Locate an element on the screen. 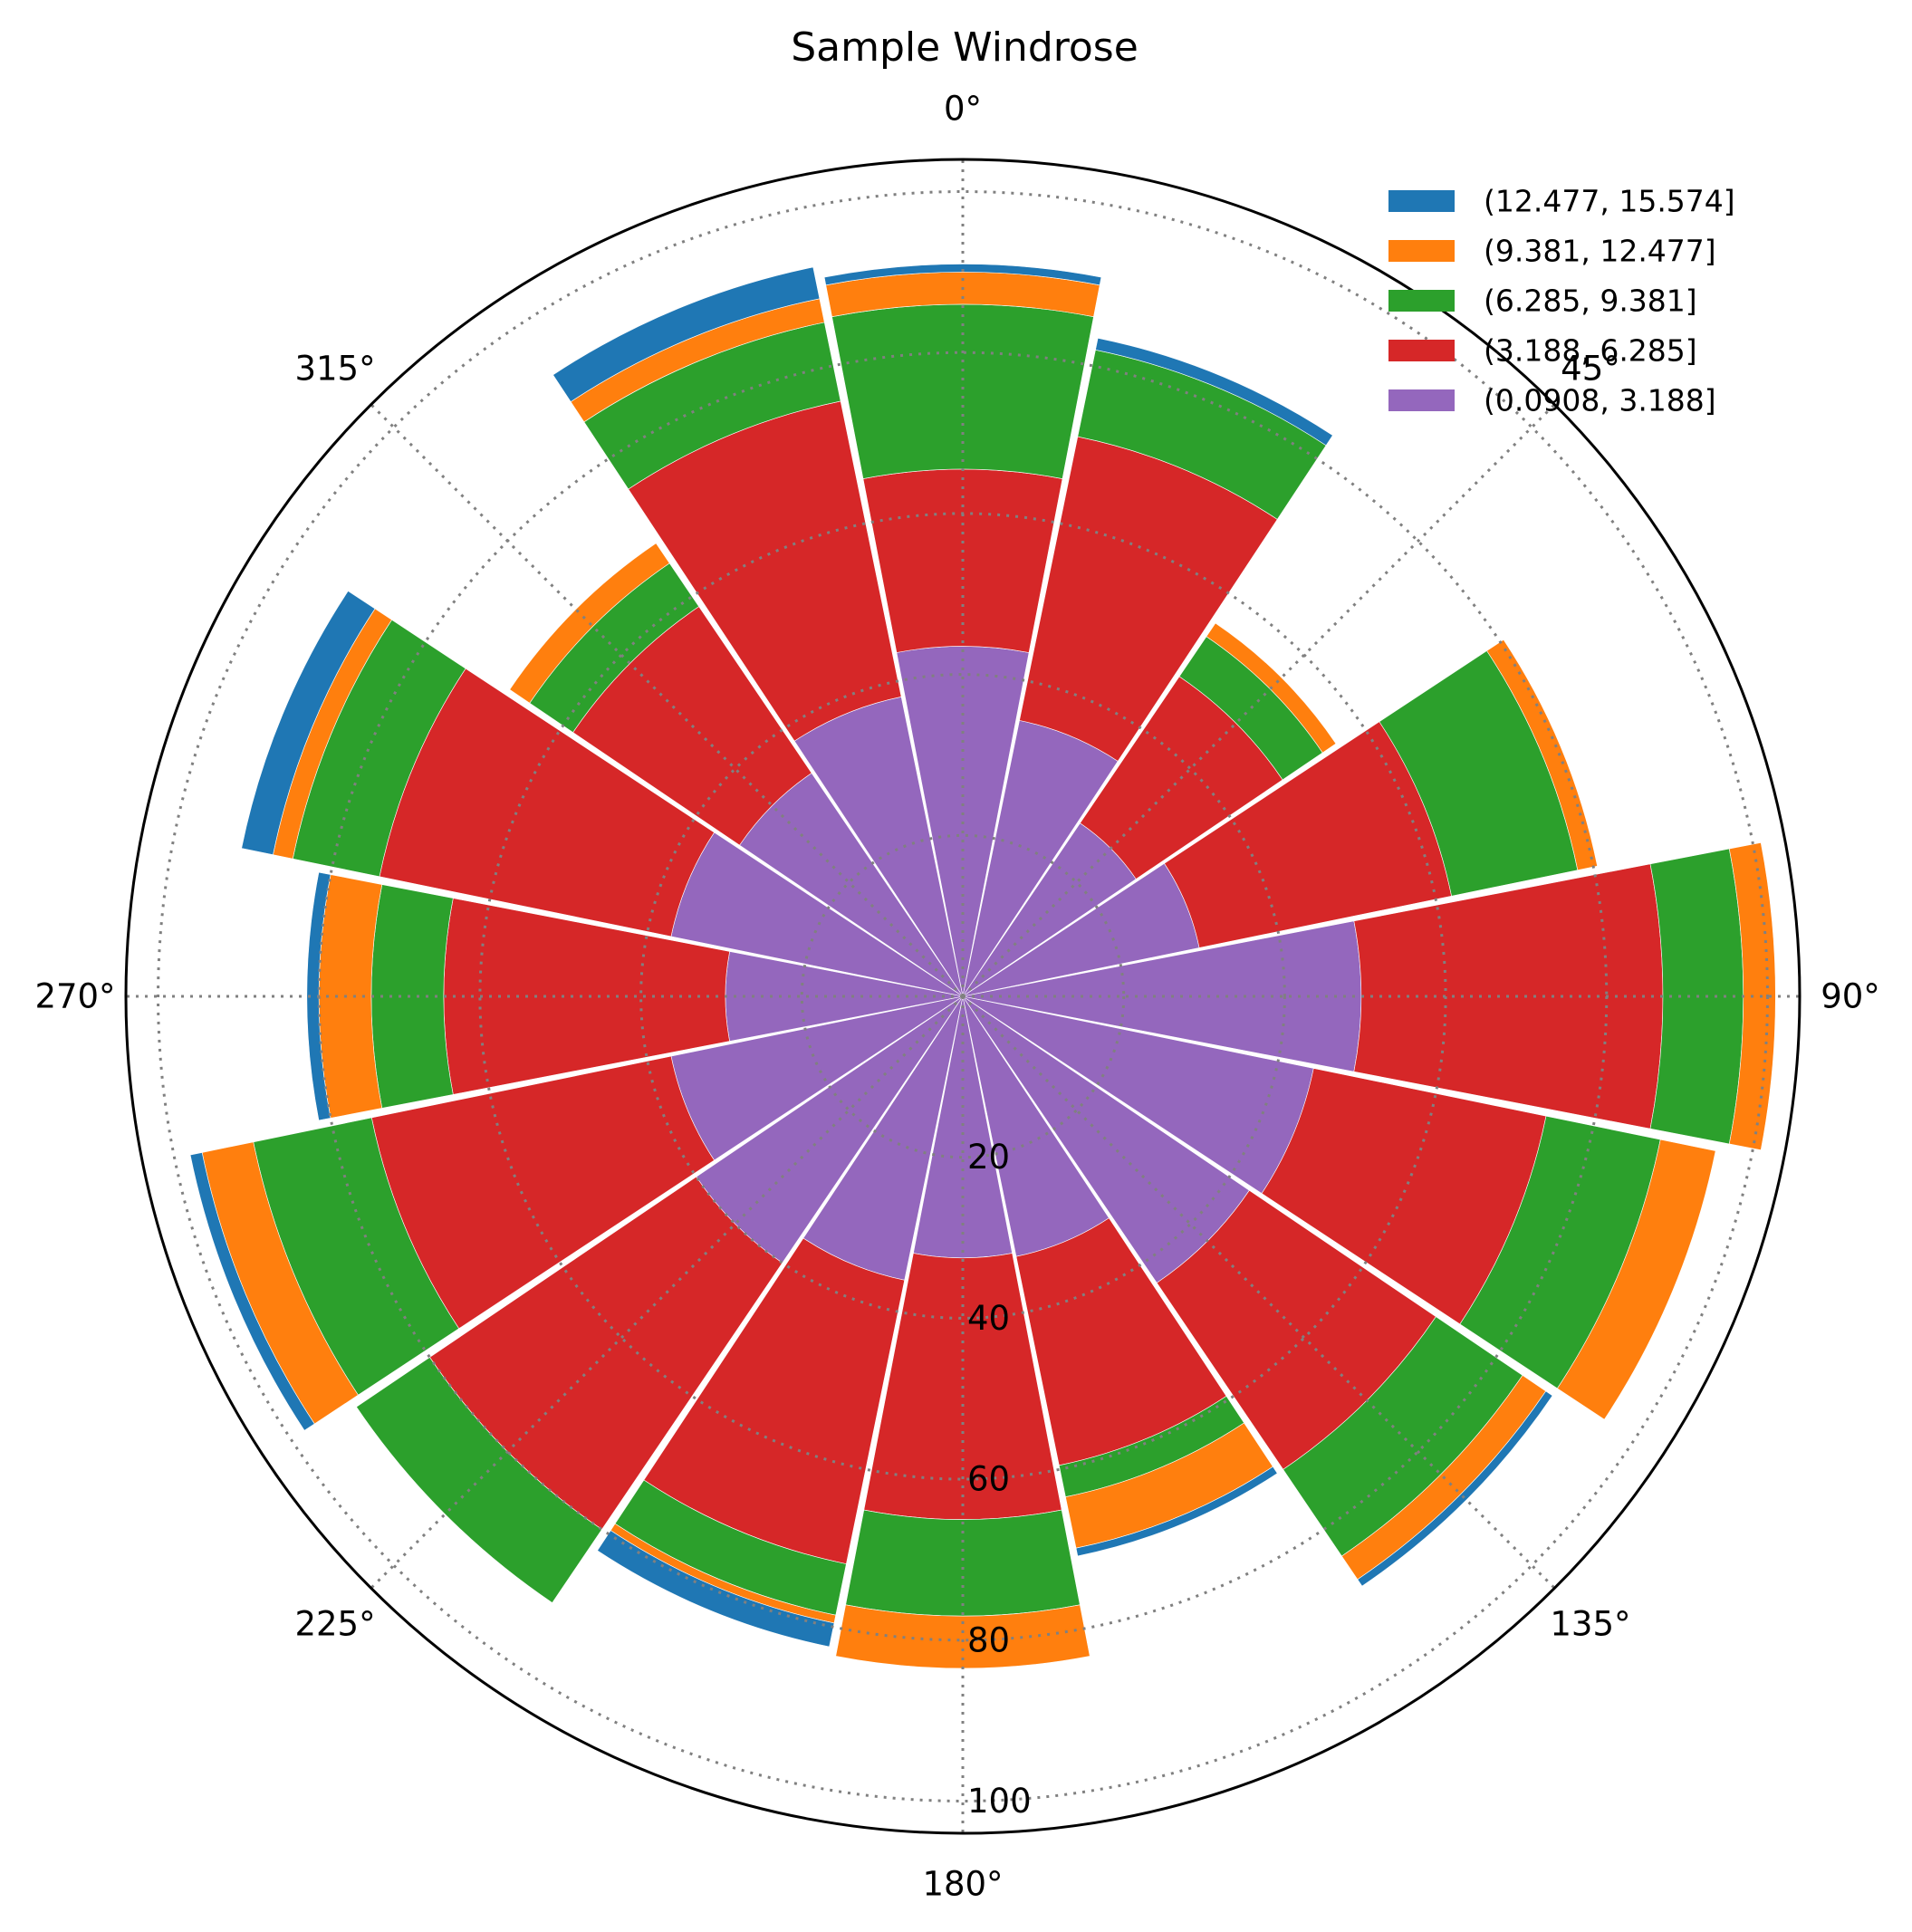  radial-tick-label-60: 60 is located at coordinates (988, 1479).